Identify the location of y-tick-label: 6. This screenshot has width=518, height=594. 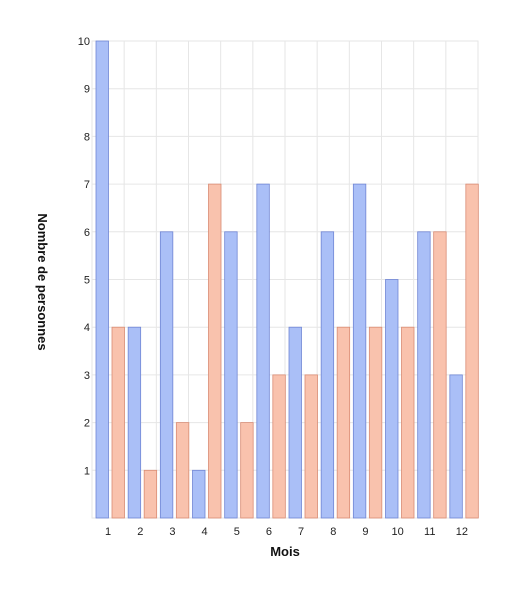
(87, 233).